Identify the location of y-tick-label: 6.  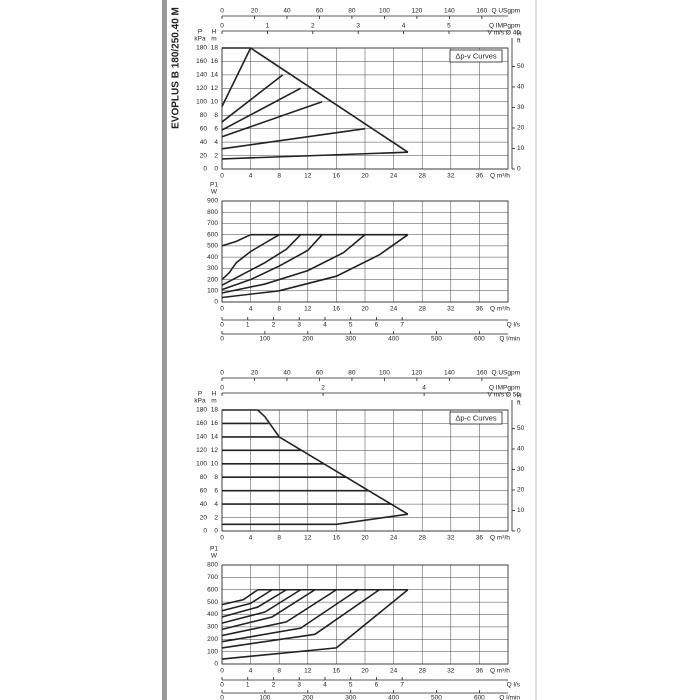
(216, 128).